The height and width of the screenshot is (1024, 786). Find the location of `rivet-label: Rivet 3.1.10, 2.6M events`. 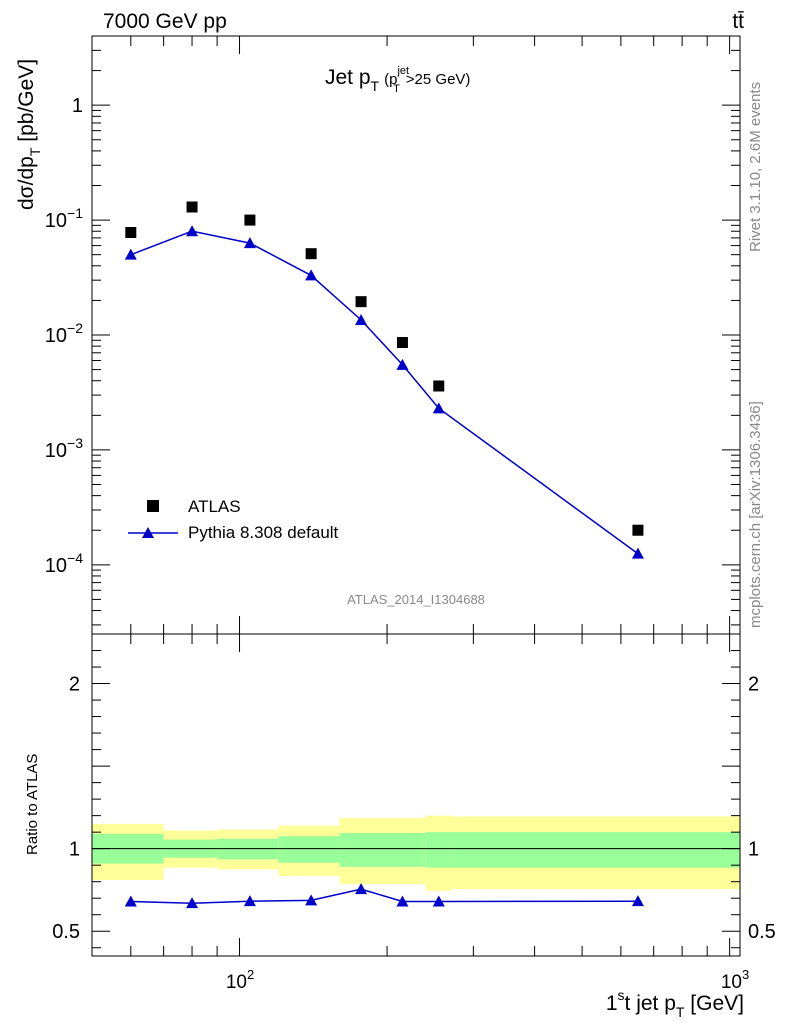

rivet-label: Rivet 3.1.10, 2.6M events is located at coordinates (755, 167).